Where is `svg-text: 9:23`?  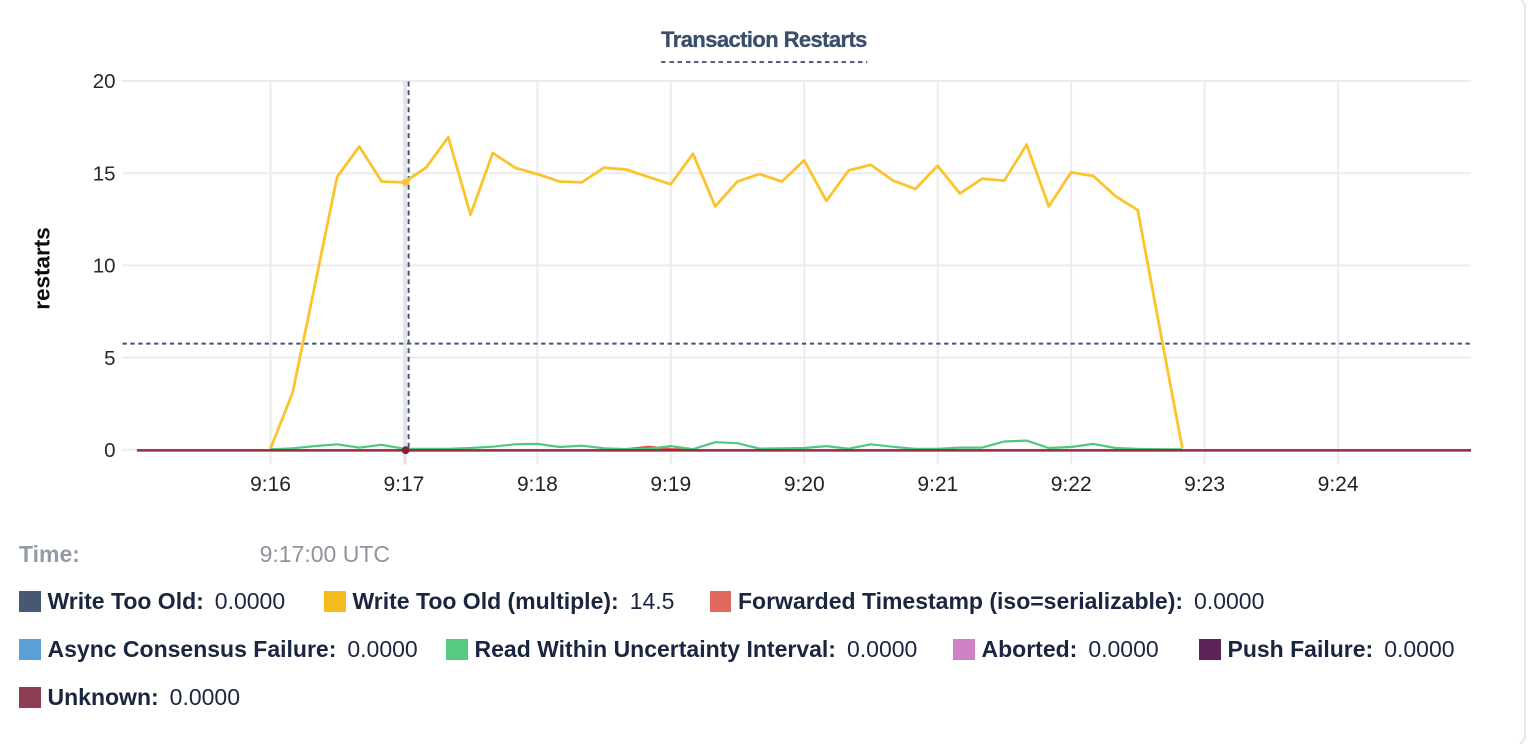 svg-text: 9:23 is located at coordinates (1204, 484).